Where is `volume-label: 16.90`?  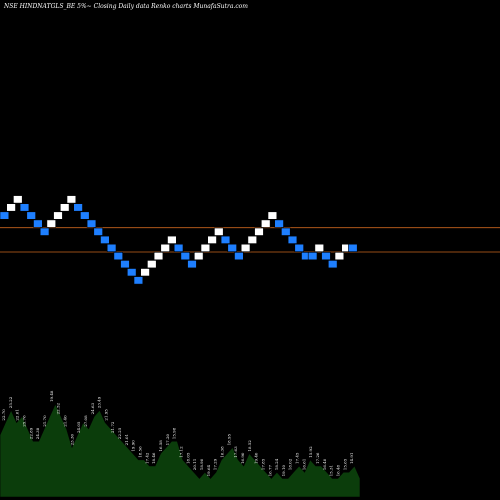
volume-label: 16.90 is located at coordinates (242, 458).